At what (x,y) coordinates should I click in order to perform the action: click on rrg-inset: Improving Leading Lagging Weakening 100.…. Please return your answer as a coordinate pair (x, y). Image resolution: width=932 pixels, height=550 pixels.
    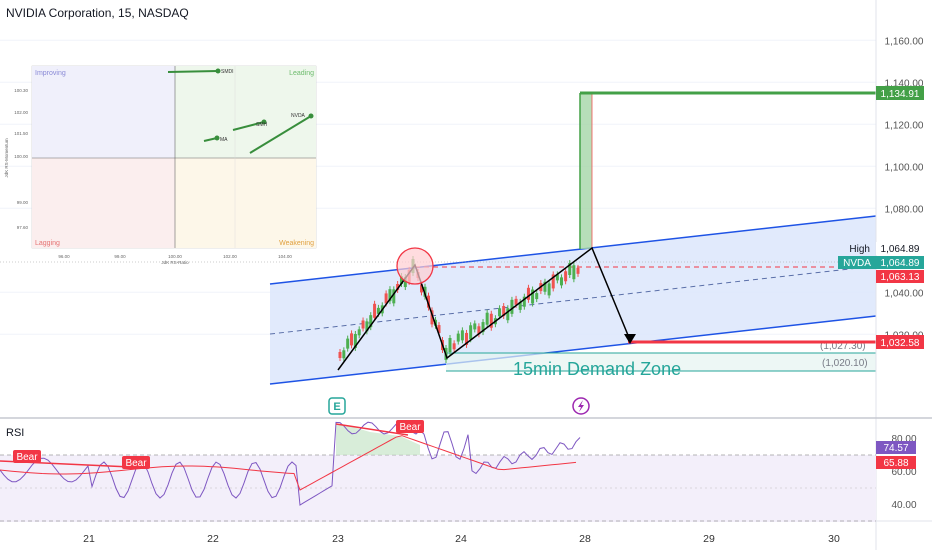
    Looking at the image, I should click on (160, 165).